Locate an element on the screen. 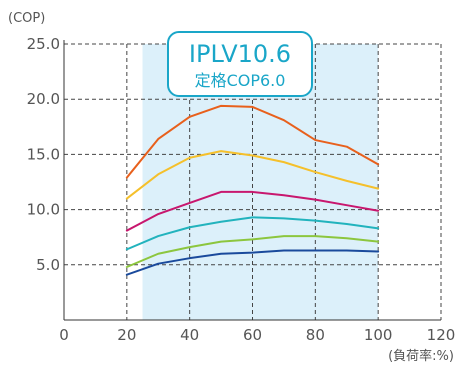 The width and height of the screenshot is (456, 369). x-tick-label: 0 is located at coordinates (64, 335).